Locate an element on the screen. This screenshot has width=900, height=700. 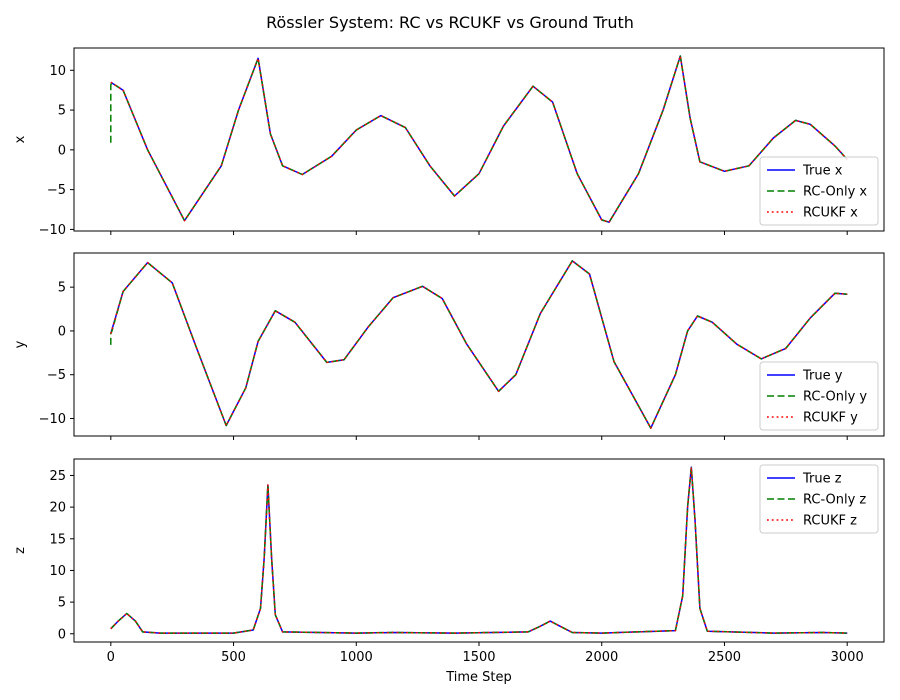
legend: True z RC-Only z RCUKF z is located at coordinates (819, 499).